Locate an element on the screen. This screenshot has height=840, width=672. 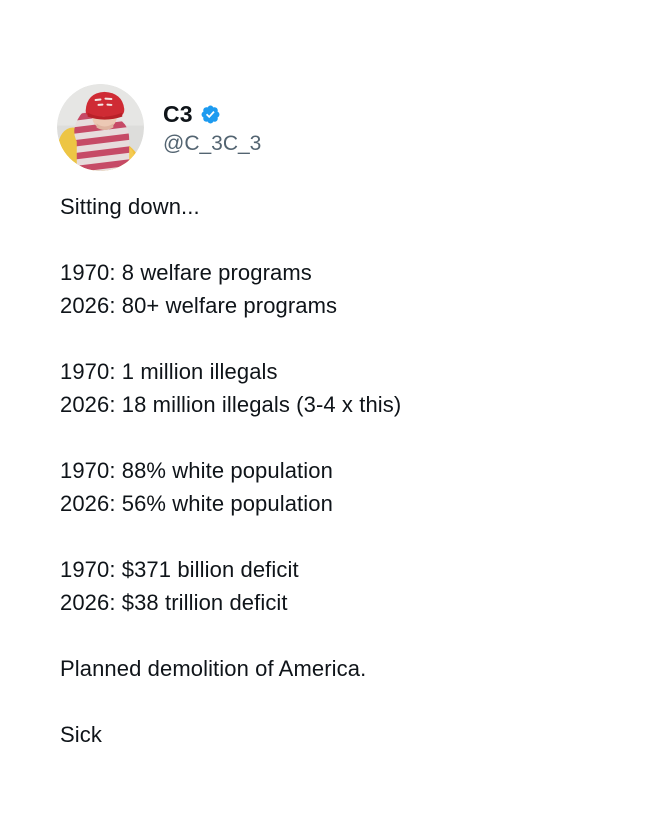
tweet-line: Planned demolition of America. is located at coordinates (213, 668).